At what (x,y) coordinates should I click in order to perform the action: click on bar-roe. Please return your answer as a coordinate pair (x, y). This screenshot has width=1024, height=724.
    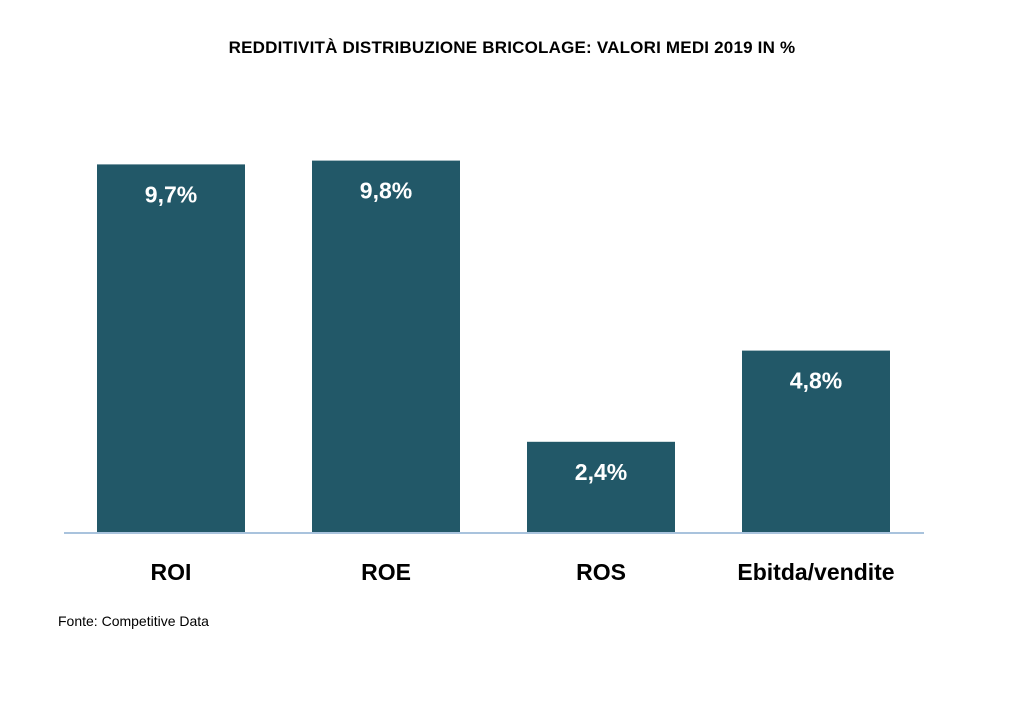
    Looking at the image, I should click on (386, 346).